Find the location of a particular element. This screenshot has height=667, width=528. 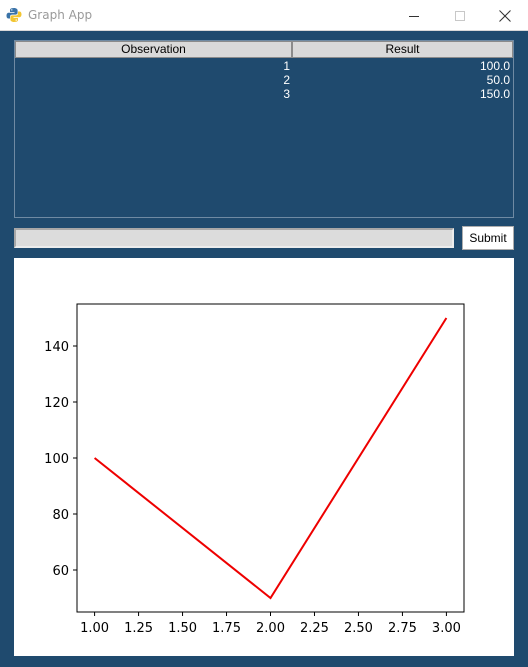

minimize-icon is located at coordinates (414, 16).